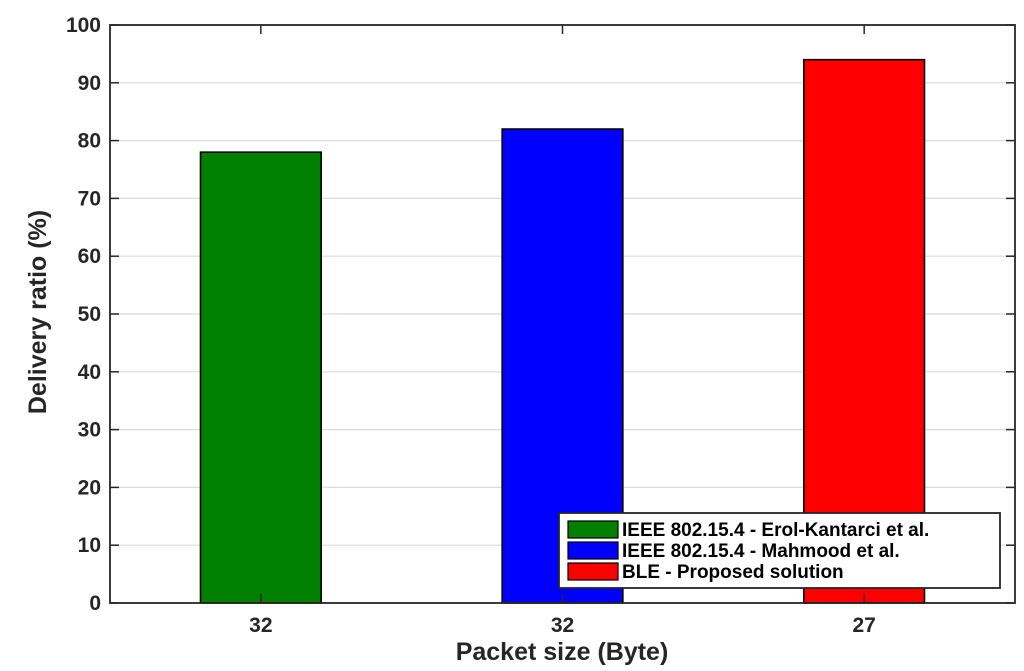  Describe the element at coordinates (89, 430) in the screenshot. I see `y-tick-label: 30` at that location.